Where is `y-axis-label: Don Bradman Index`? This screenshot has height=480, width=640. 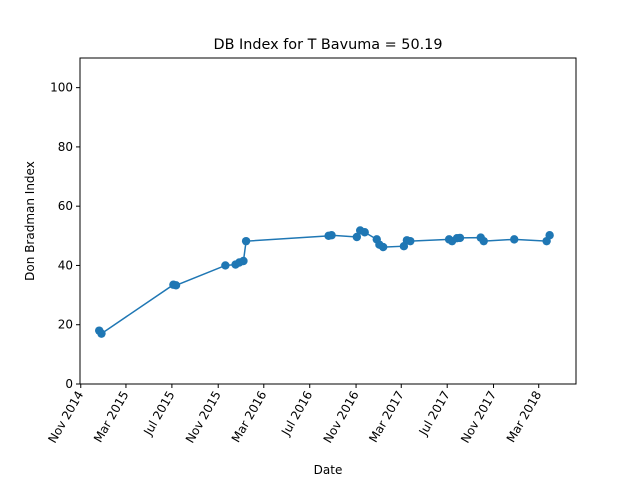
y-axis-label: Don Bradman Index is located at coordinates (30, 221).